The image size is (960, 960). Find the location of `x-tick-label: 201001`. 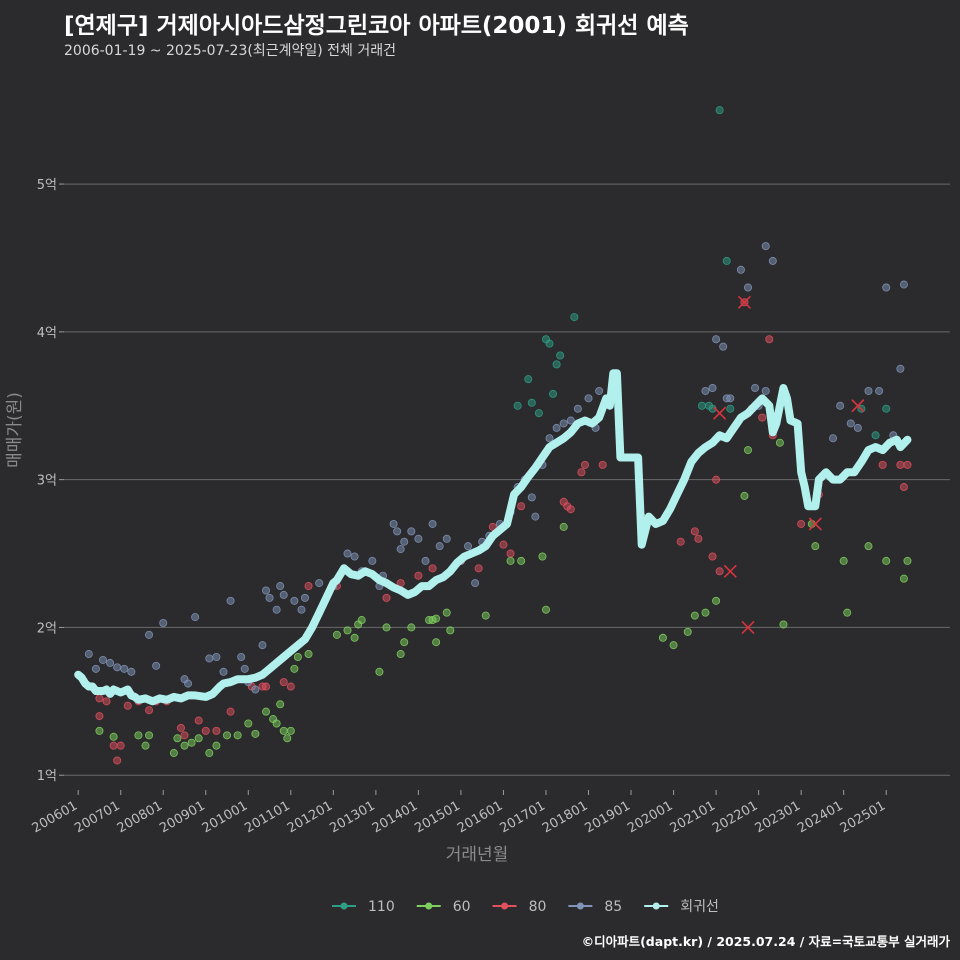

x-tick-label: 201001 is located at coordinates (225, 817).